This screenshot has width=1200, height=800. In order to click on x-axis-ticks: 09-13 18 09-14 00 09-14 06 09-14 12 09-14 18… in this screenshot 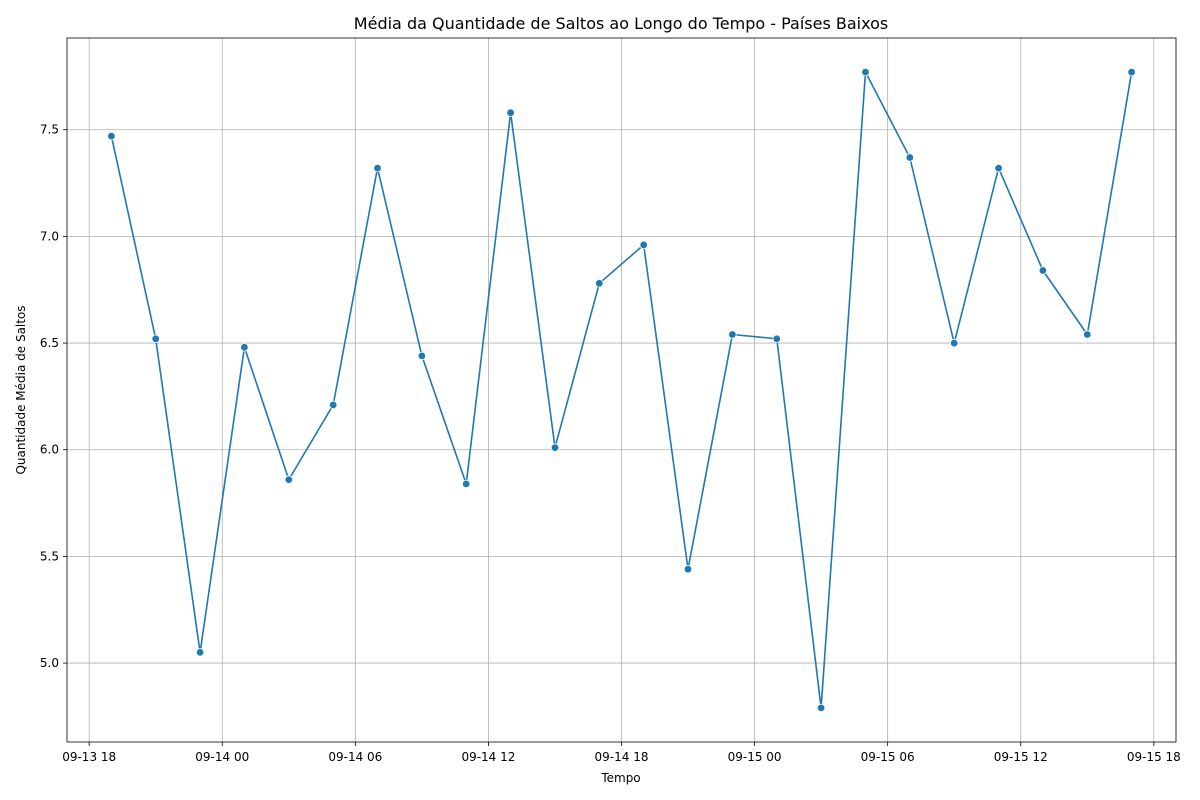, I will do `click(621, 753)`.